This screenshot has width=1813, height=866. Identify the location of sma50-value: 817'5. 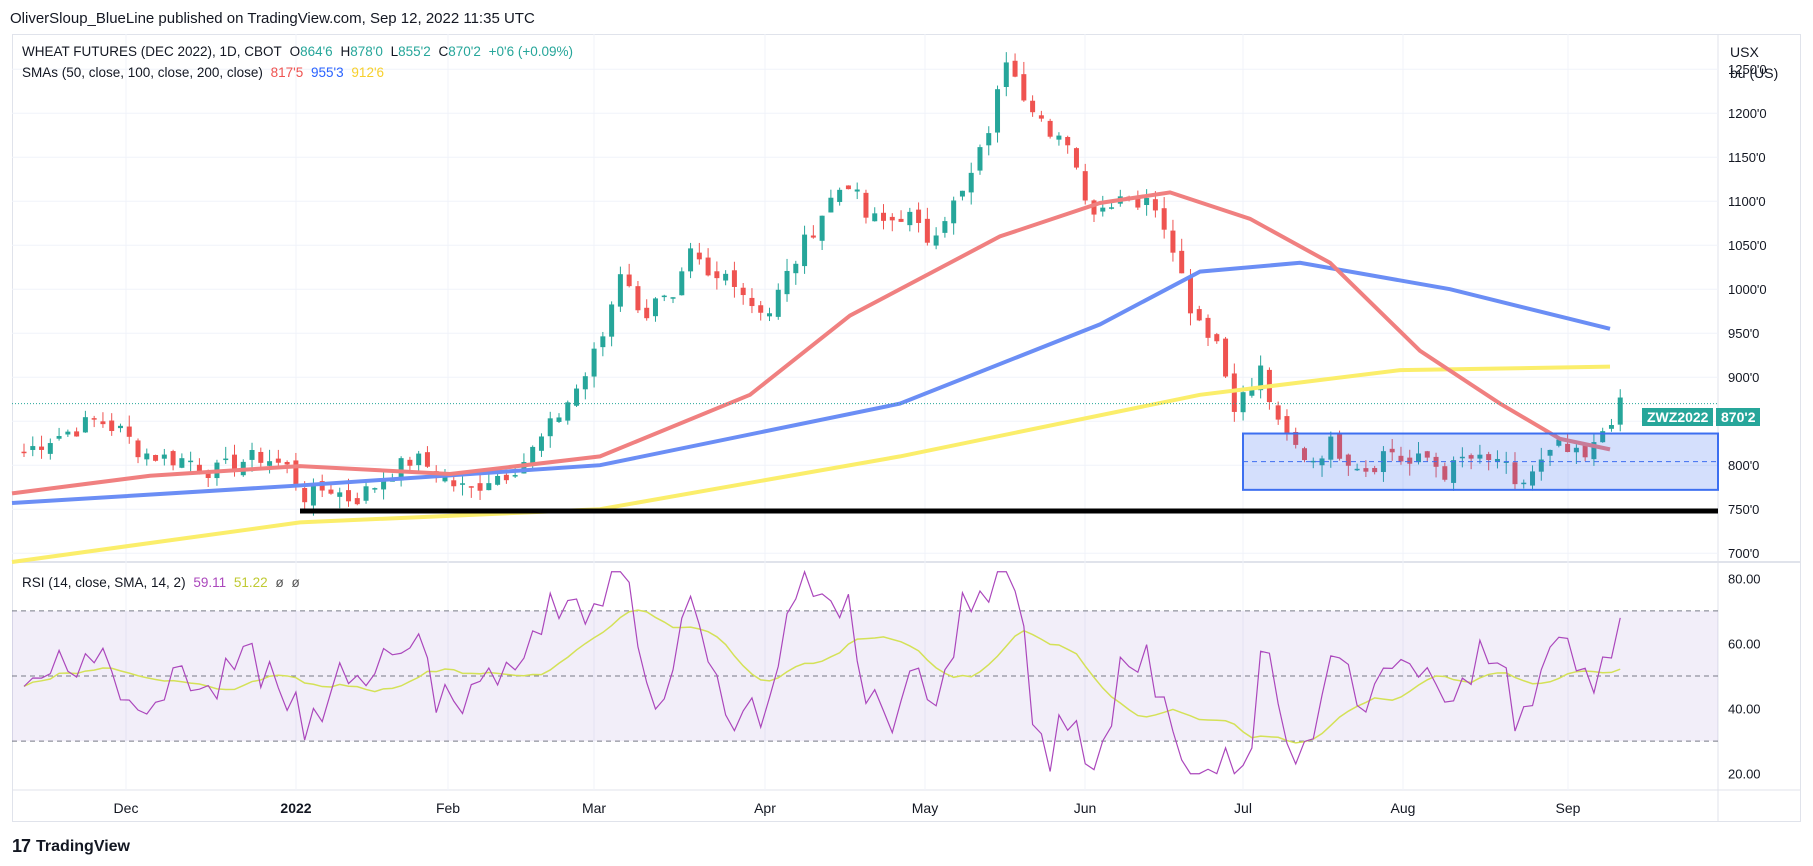
(287, 72).